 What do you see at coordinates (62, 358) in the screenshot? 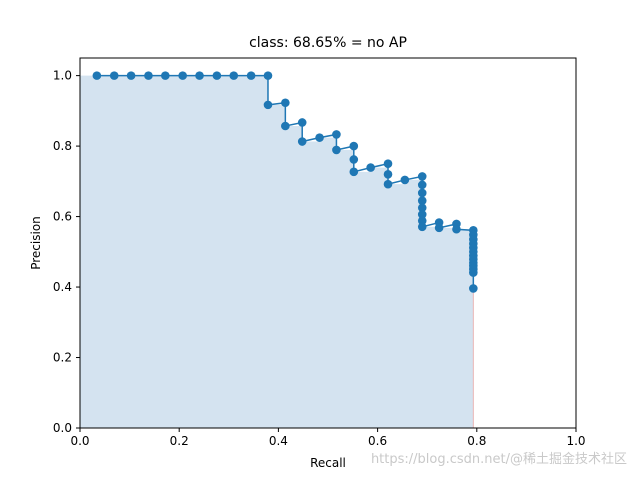
I see `y-tick-label: 0.2` at bounding box center [62, 358].